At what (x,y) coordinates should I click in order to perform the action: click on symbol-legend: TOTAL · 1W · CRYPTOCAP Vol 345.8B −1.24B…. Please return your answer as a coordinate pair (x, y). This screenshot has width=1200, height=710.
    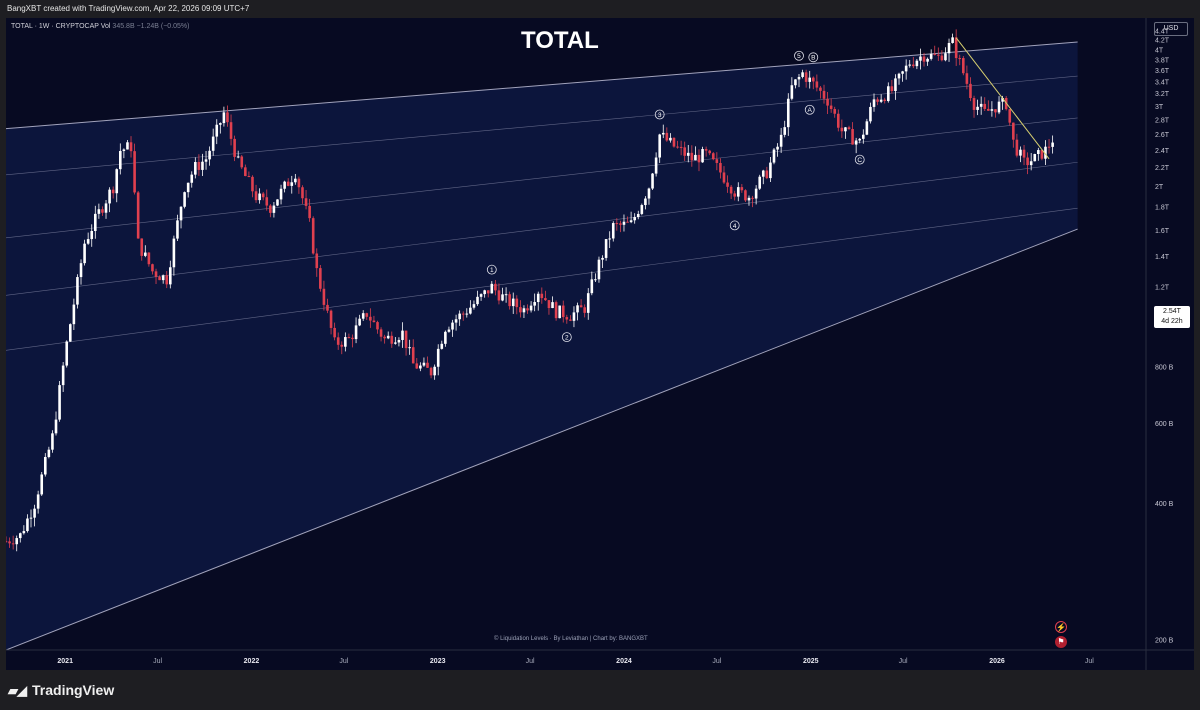
    Looking at the image, I should click on (100, 26).